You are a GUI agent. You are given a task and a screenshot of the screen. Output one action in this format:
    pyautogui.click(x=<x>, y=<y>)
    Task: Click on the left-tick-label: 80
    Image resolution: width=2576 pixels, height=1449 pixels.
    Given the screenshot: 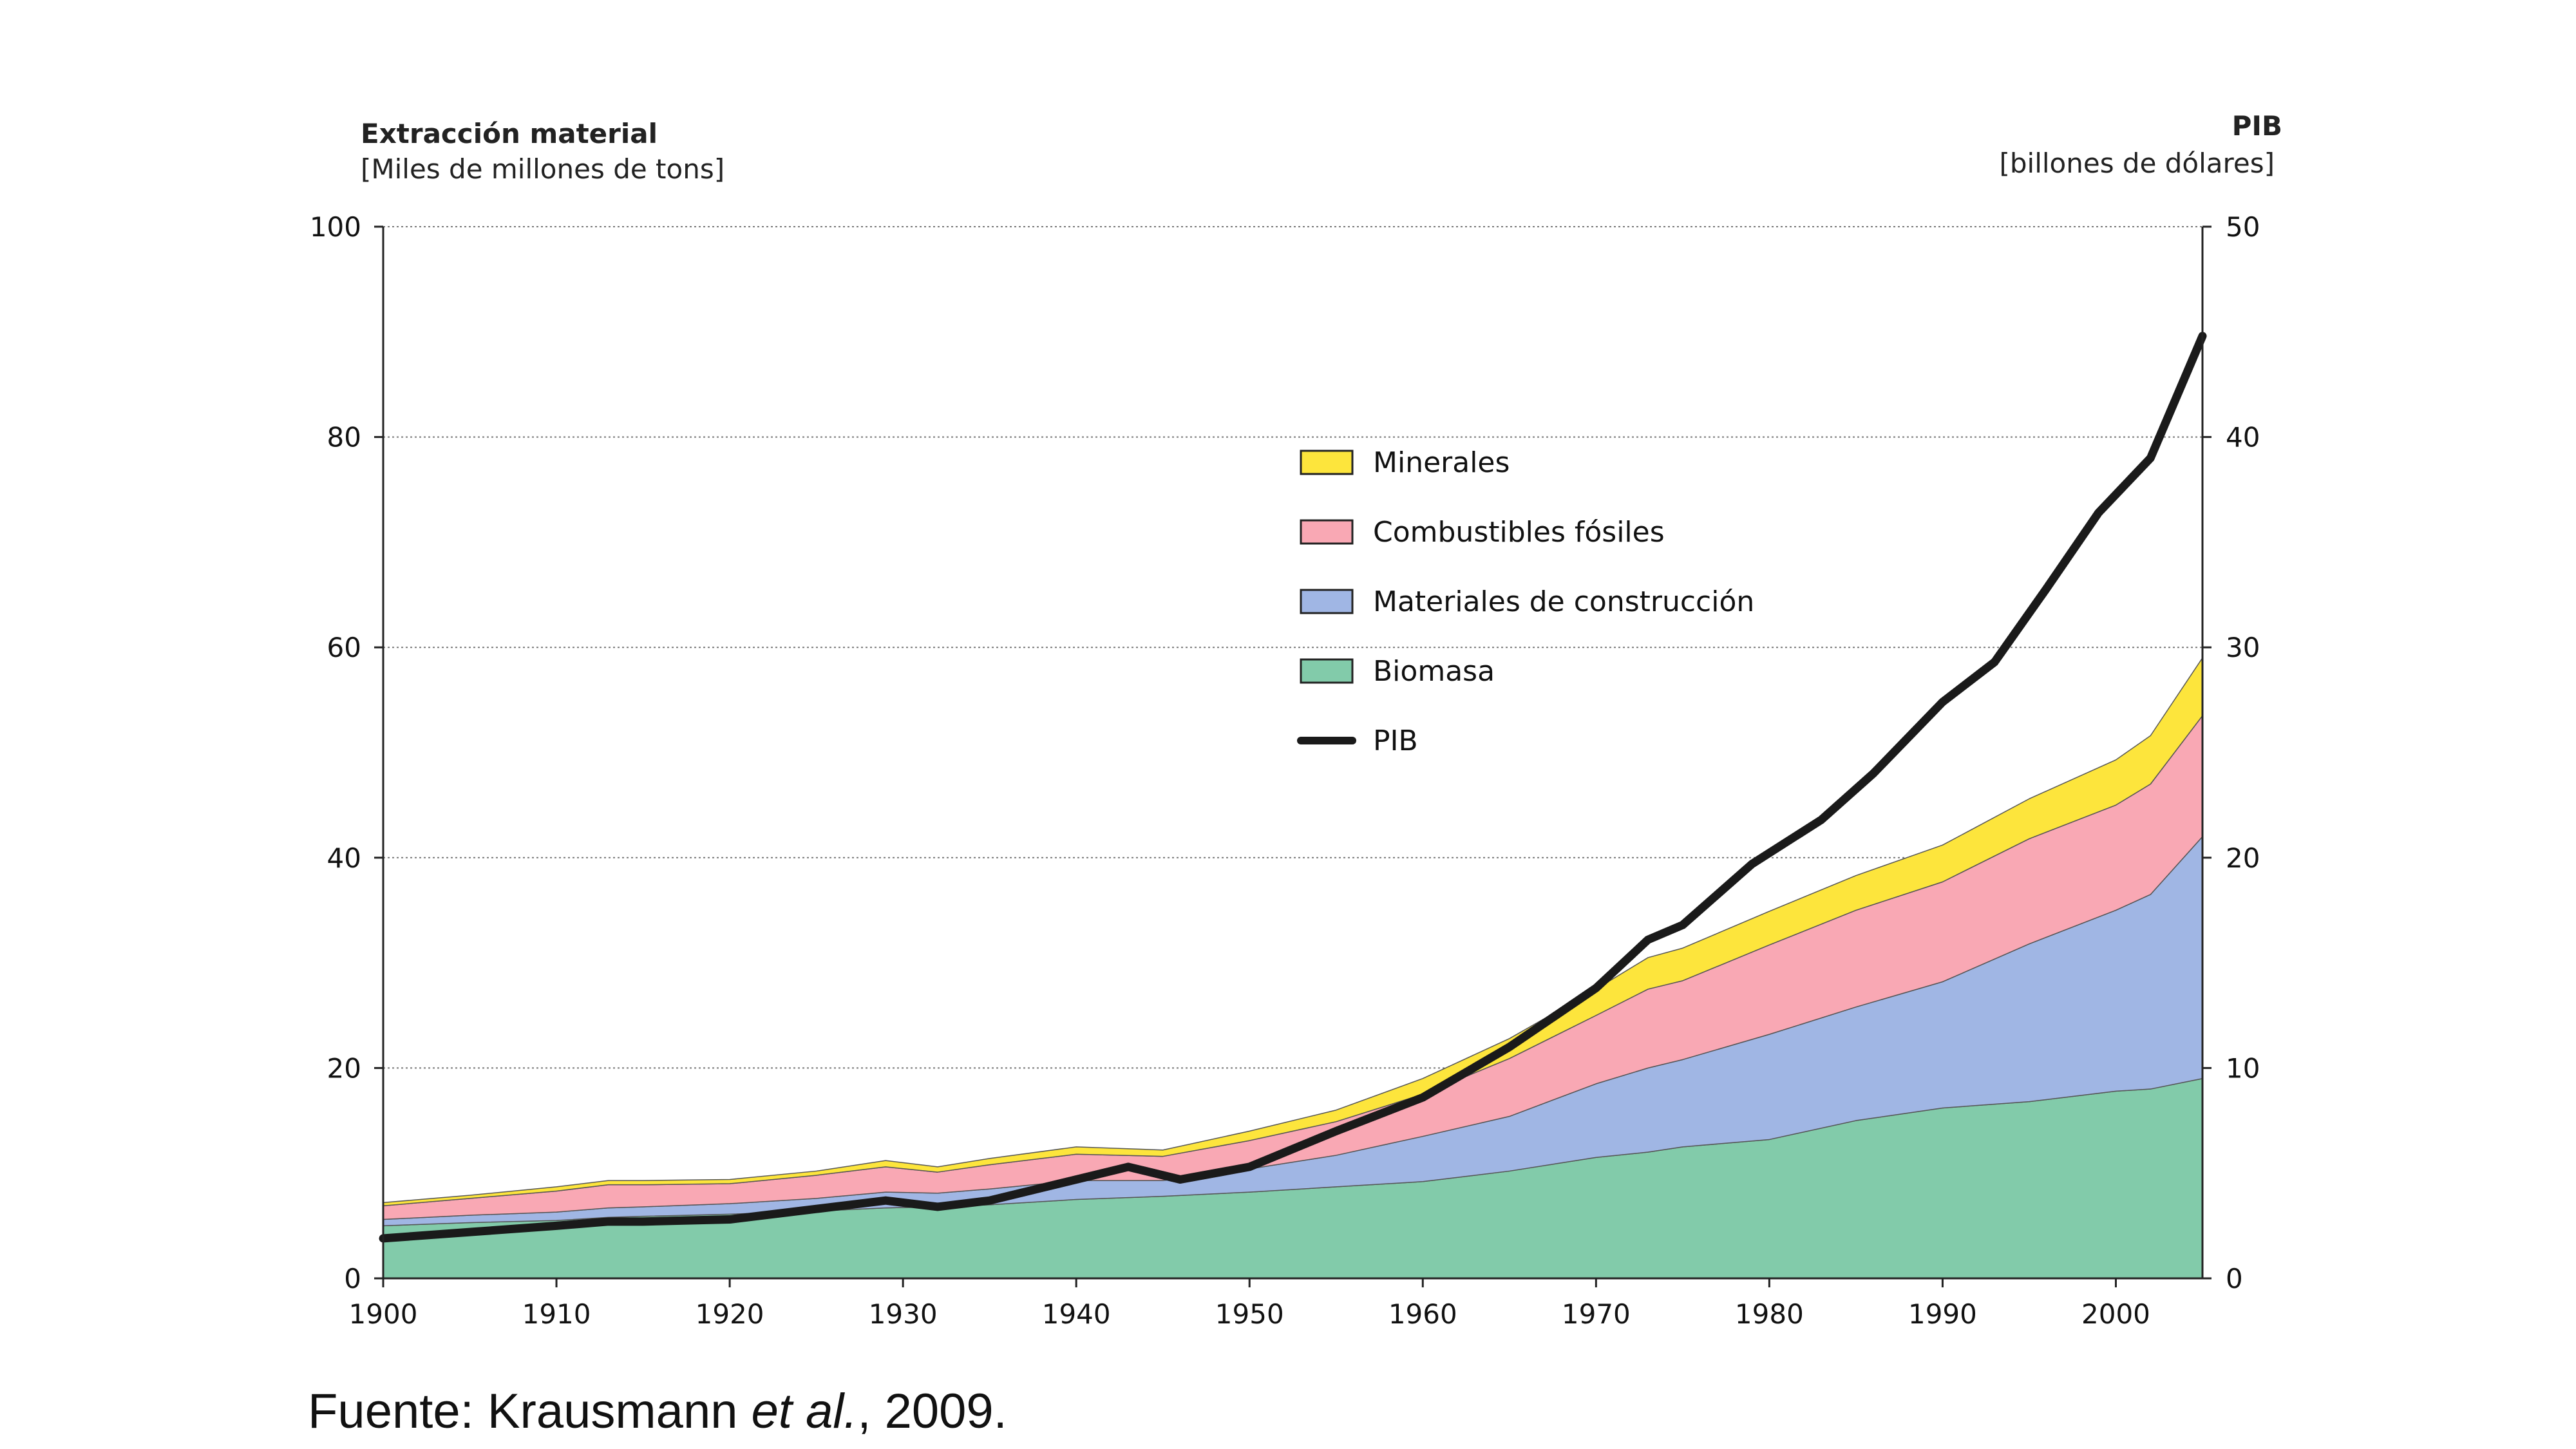 What is the action you would take?
    pyautogui.click(x=344, y=437)
    